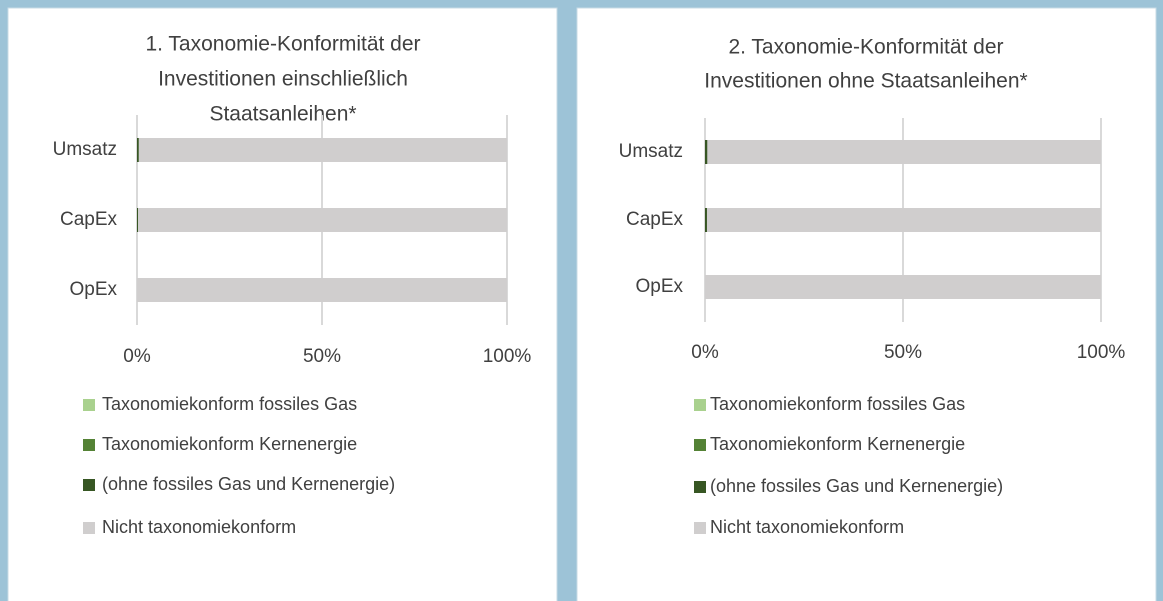 The height and width of the screenshot is (601, 1163). Describe the element at coordinates (283, 79) in the screenshot. I see `chart-title: Investitionen einschließlich` at that location.